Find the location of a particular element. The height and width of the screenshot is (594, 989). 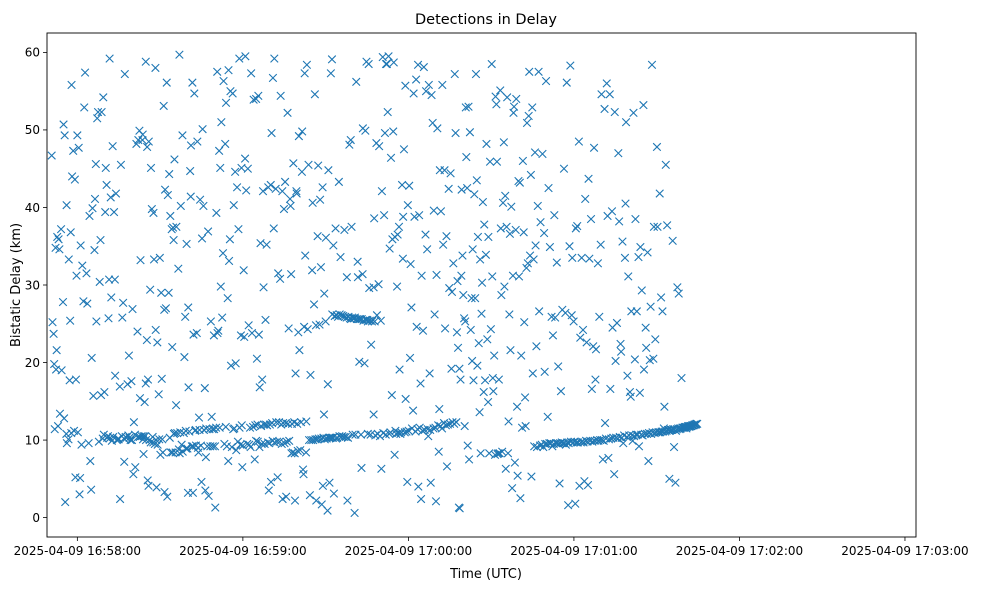

x-tick-label: 2025-04-09 17:02:00 is located at coordinates (739, 551).